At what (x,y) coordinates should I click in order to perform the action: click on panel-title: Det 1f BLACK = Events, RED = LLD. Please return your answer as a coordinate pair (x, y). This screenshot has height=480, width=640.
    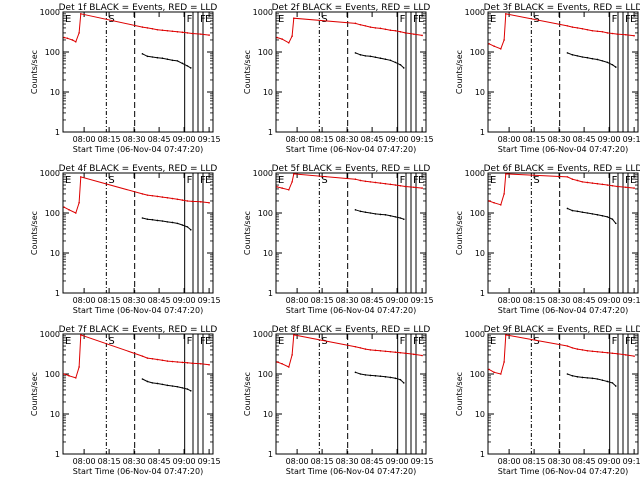
    Looking at the image, I should click on (138, 8).